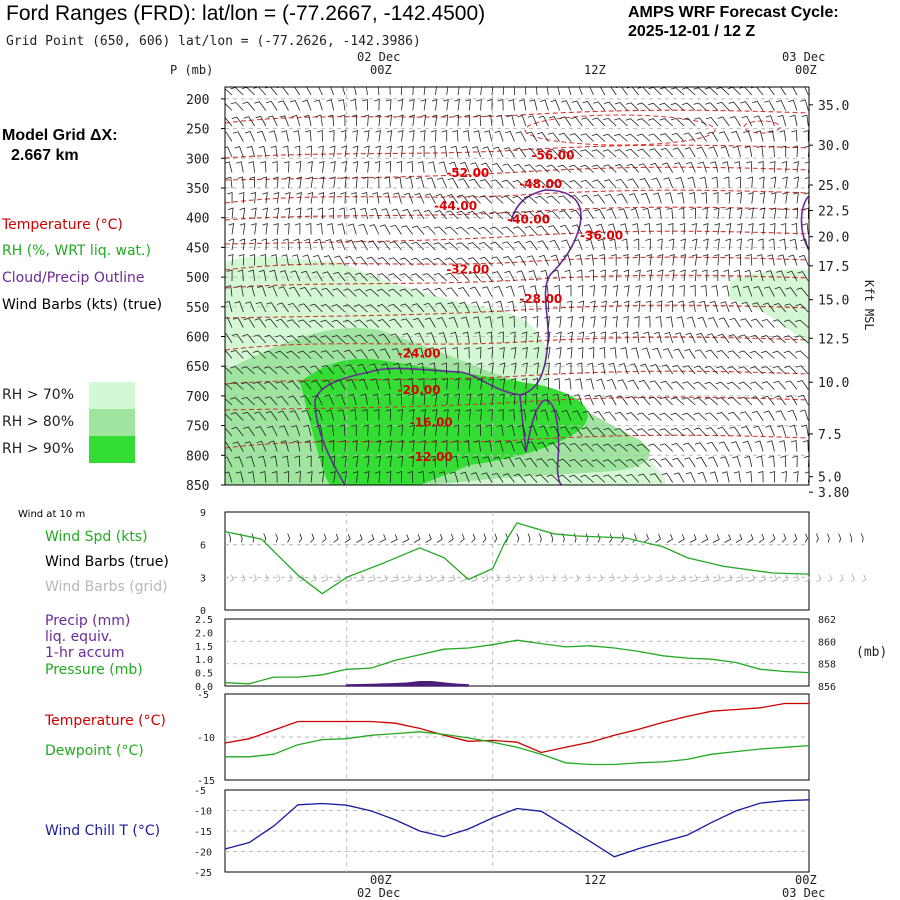  I want to click on temperature-contour-label: -28.00, so click(540, 299).